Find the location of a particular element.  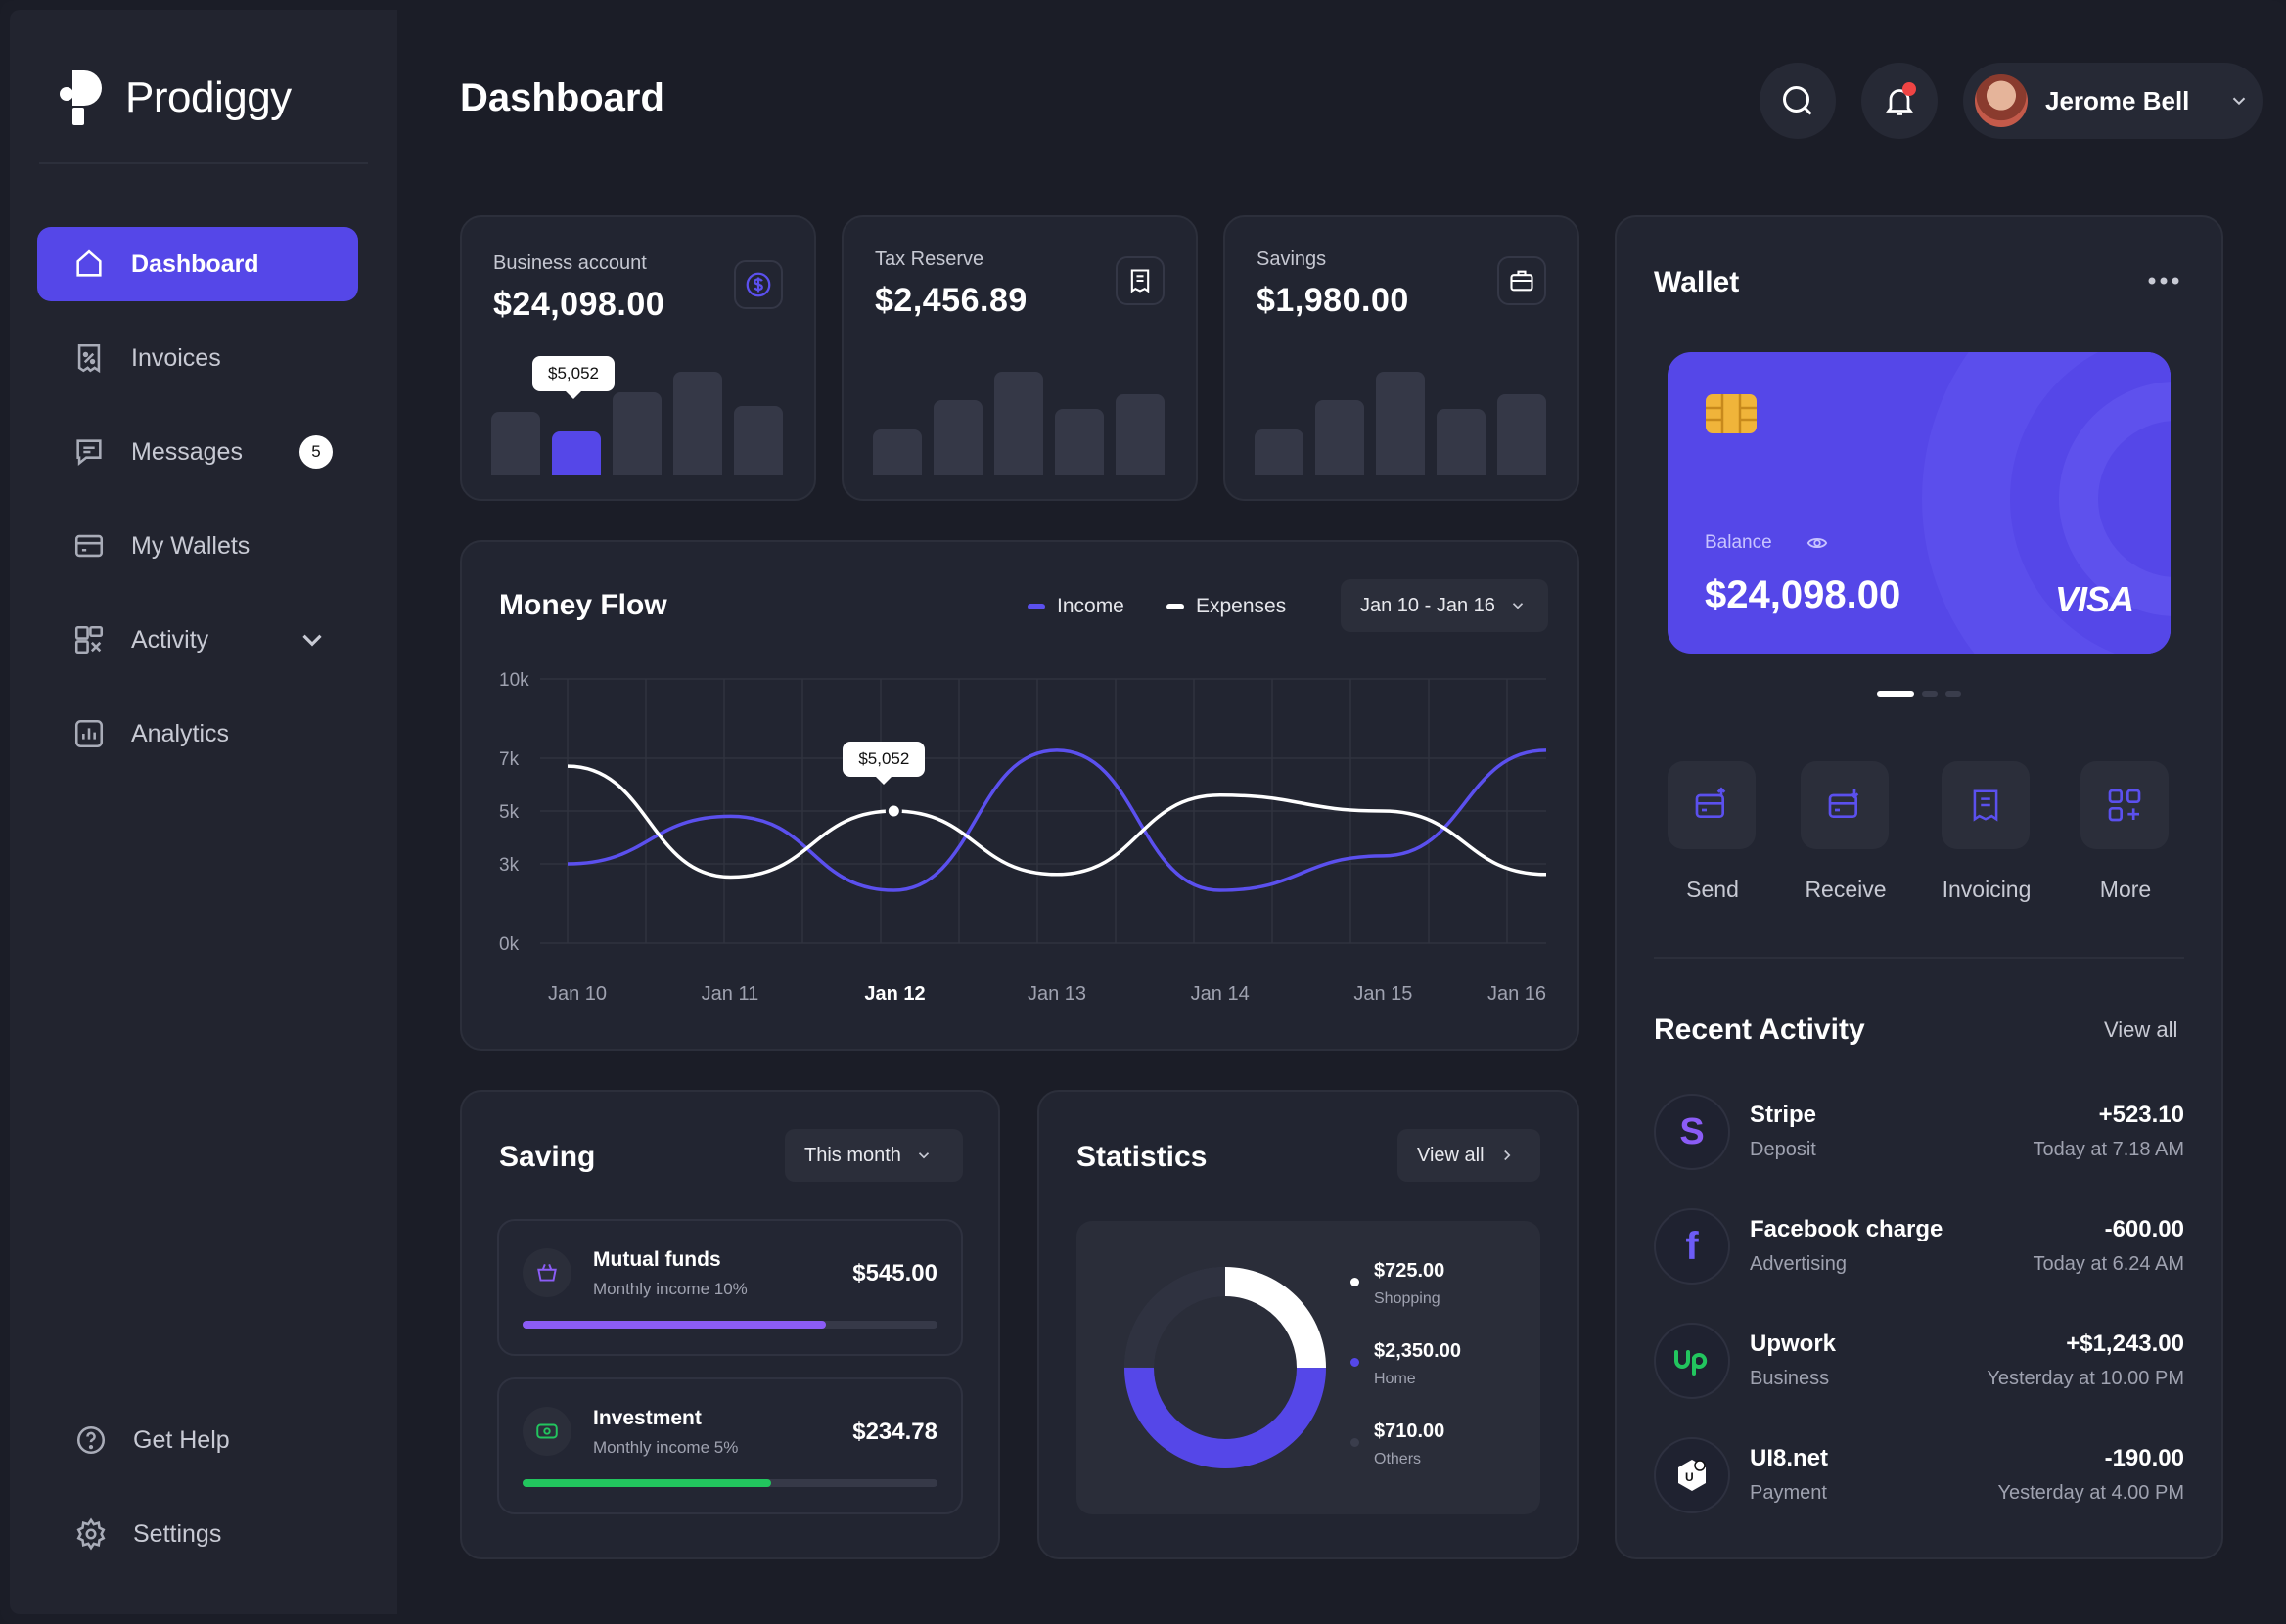

stripe-icon: S is located at coordinates (1692, 1132).